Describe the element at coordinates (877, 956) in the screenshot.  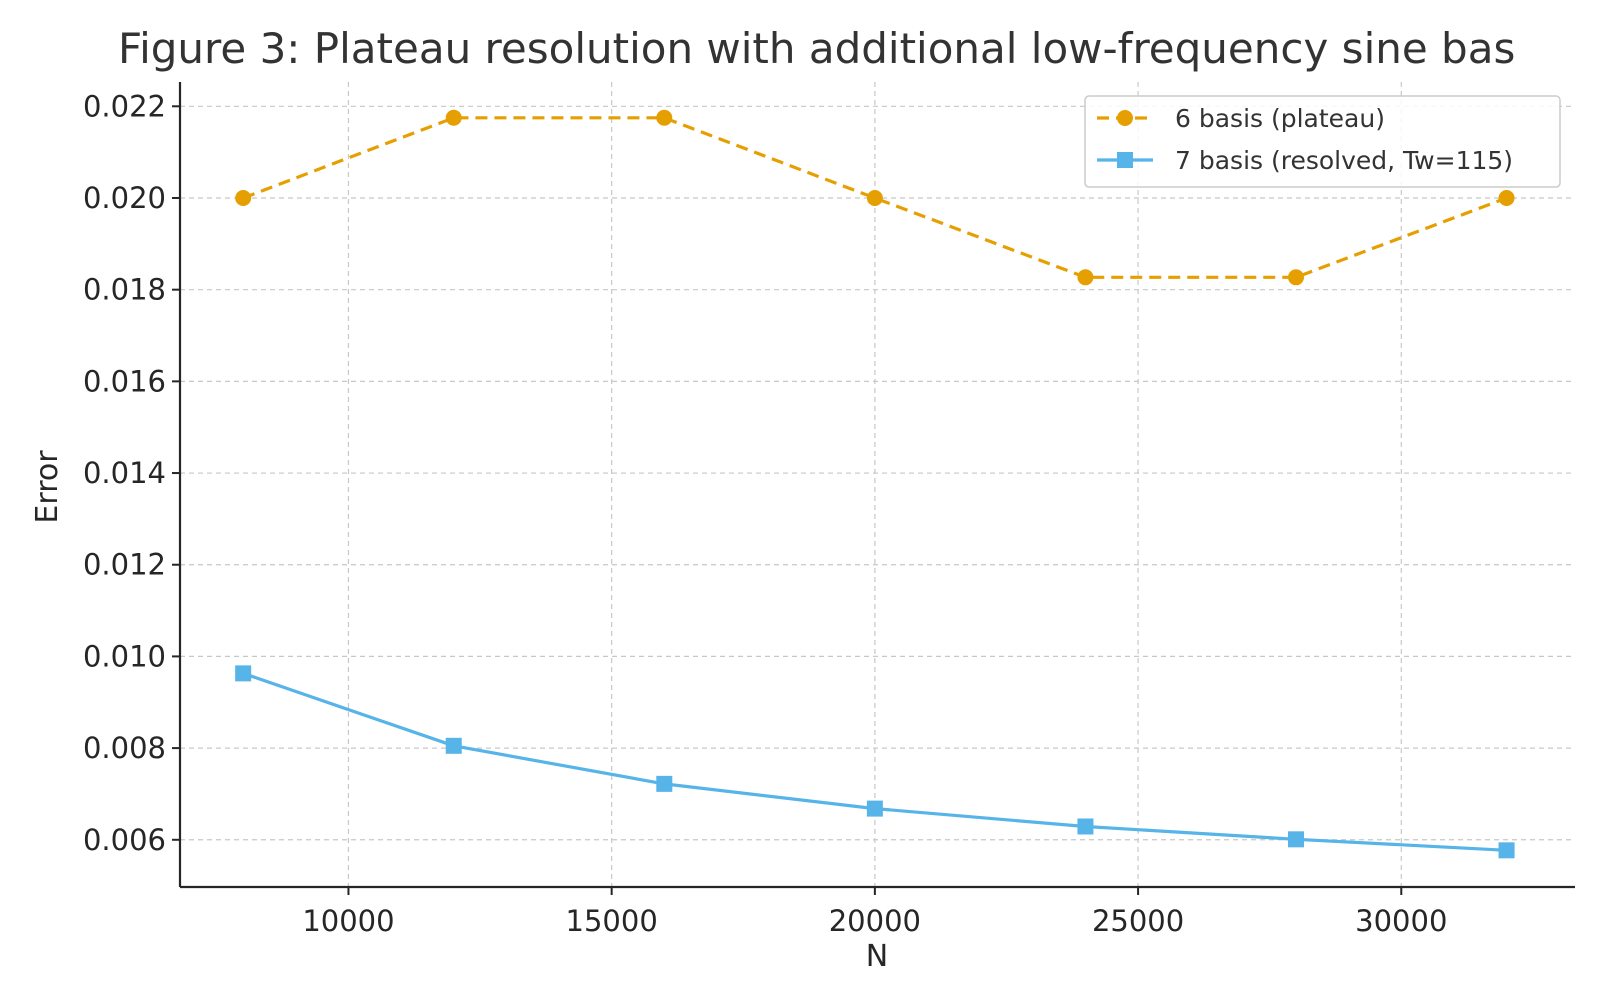
I see `x-axis-title: N` at that location.